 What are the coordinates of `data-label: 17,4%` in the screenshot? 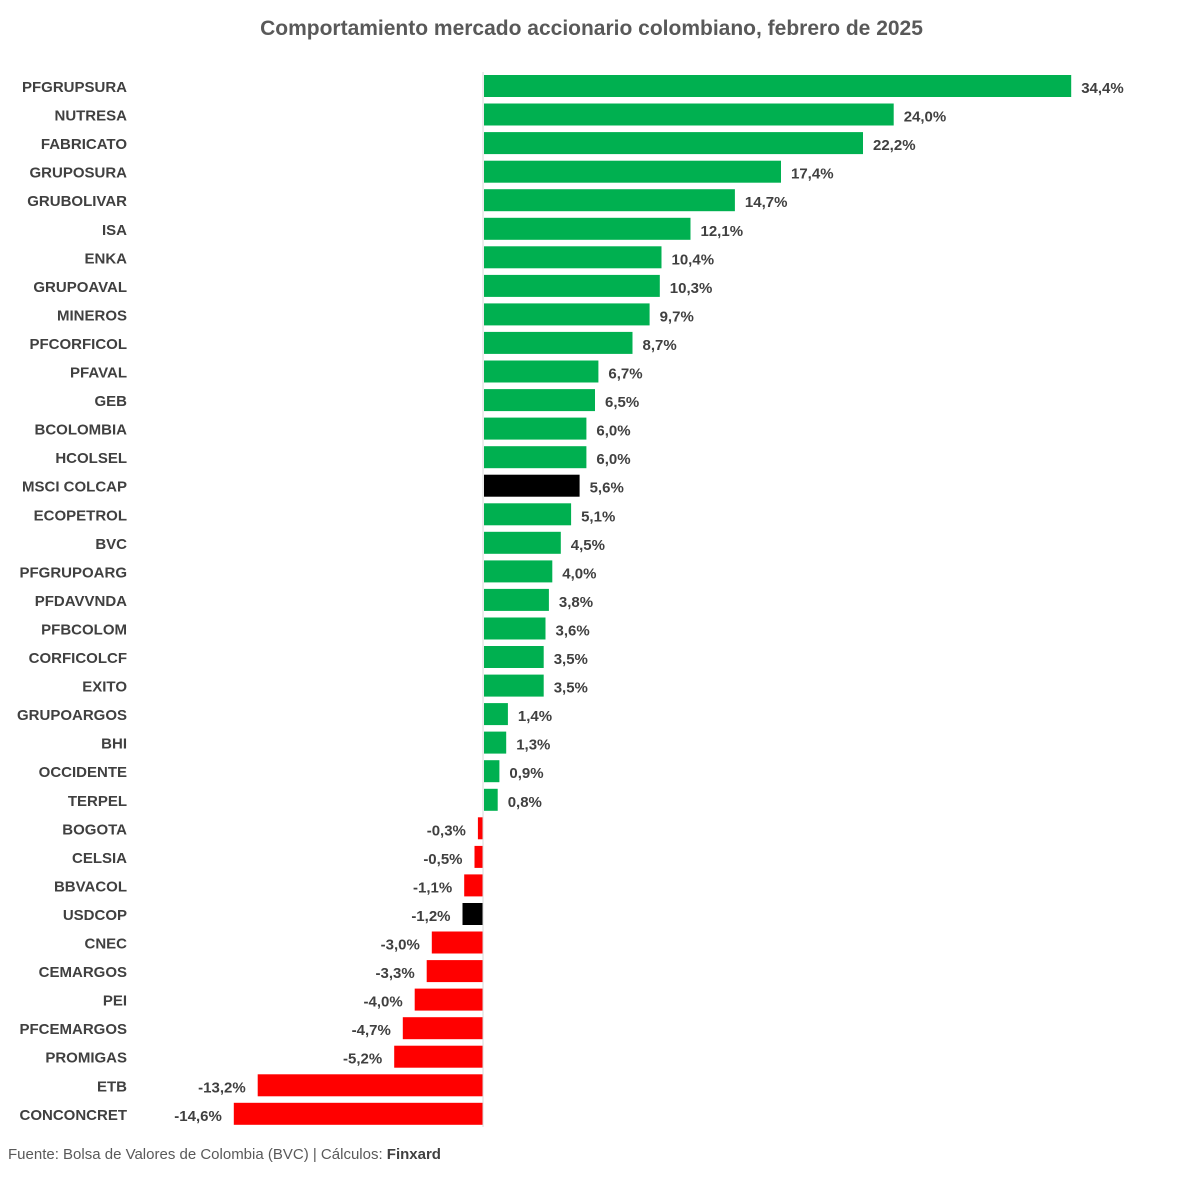 It's located at (812, 174).